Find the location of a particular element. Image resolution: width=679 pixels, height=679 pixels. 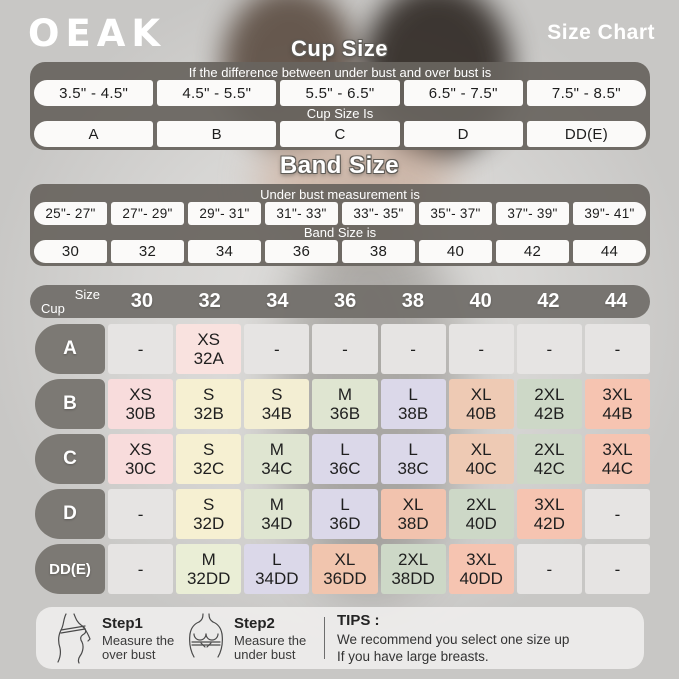

step2-title: Step2 is located at coordinates (254, 623).